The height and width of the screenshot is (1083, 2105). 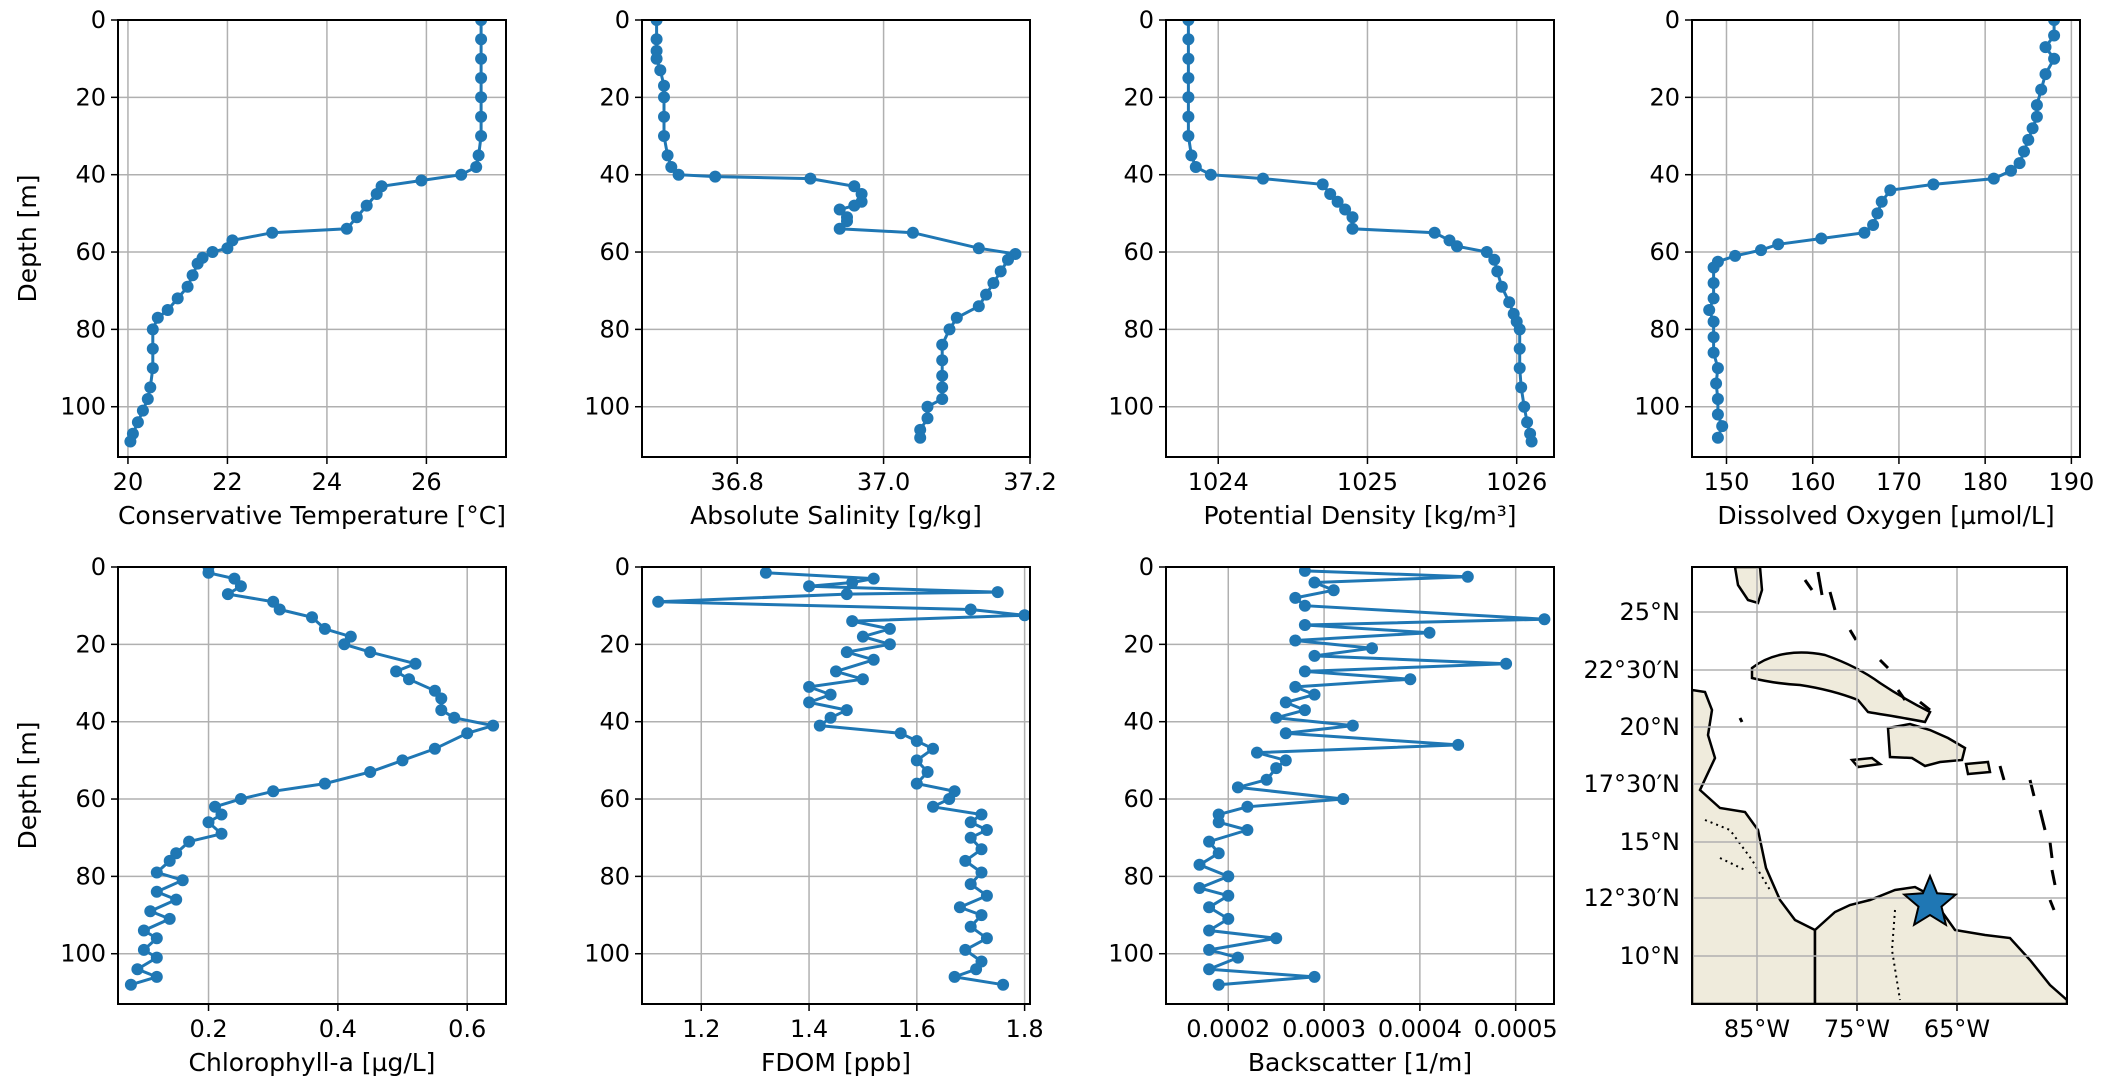 What do you see at coordinates (1985, 482) in the screenshot?
I see `x-tick-label: 180` at bounding box center [1985, 482].